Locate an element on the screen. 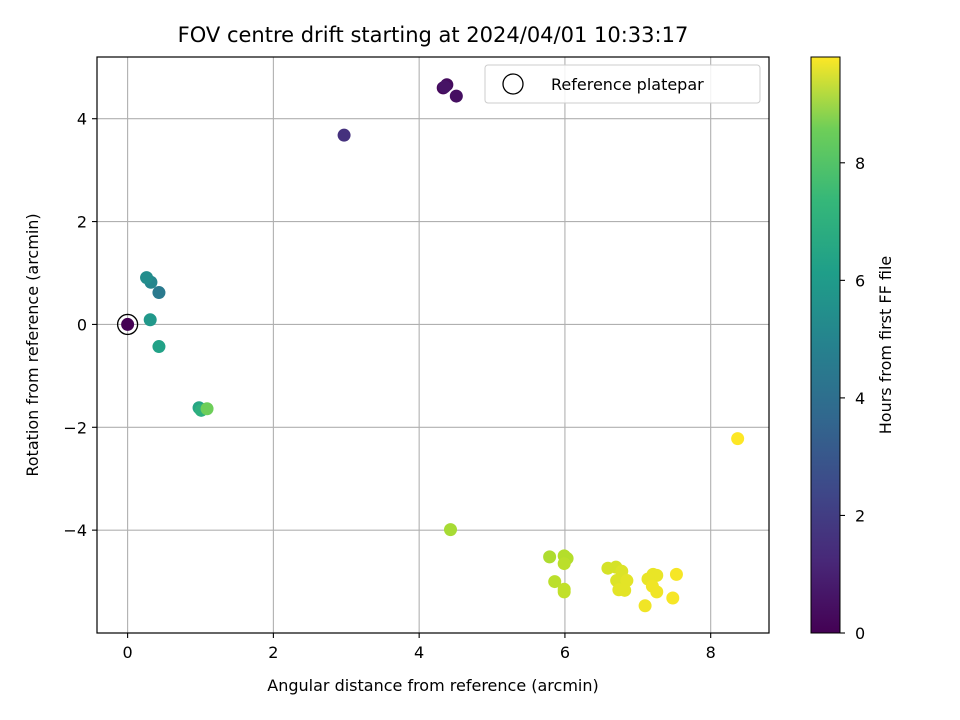 The width and height of the screenshot is (960, 720). y-tick-label: 4 is located at coordinates (82, 119).